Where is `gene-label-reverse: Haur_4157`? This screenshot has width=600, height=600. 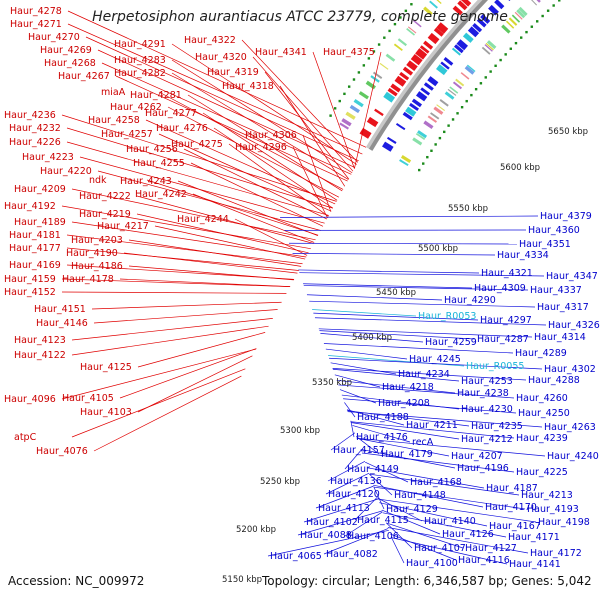 gene-label-reverse: Haur_4157 is located at coordinates (359, 450).